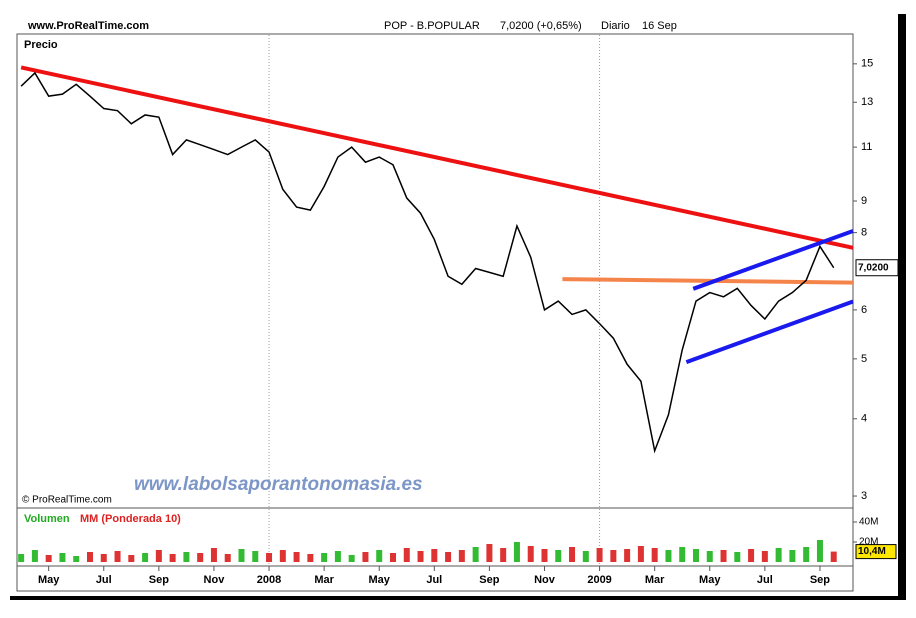 This screenshot has width=916, height=618. Describe the element at coordinates (867, 102) in the screenshot. I see `y-tick-label: 13` at that location.